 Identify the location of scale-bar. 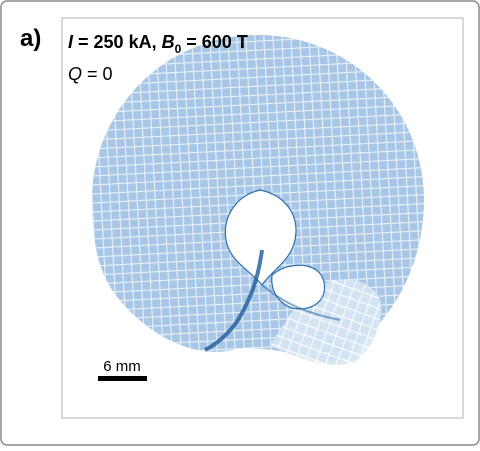
(122, 378).